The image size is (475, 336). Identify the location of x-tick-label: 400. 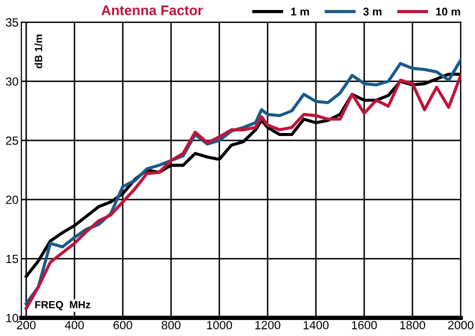
(74, 325).